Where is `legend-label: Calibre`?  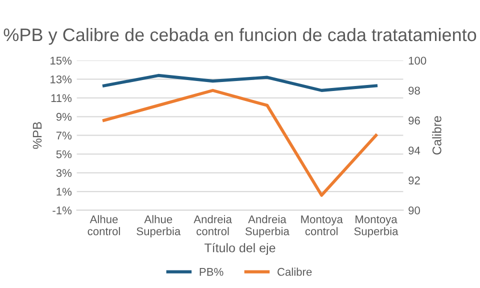
legend-label: Calibre is located at coordinates (295, 272).